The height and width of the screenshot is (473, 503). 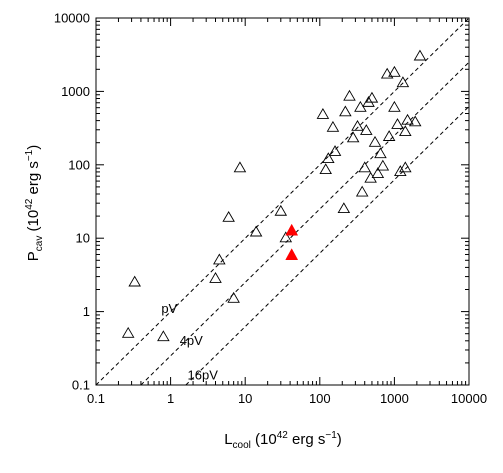 I want to click on y-axis-label: Pcav (1042 erg s−1), so click(x=34, y=203).